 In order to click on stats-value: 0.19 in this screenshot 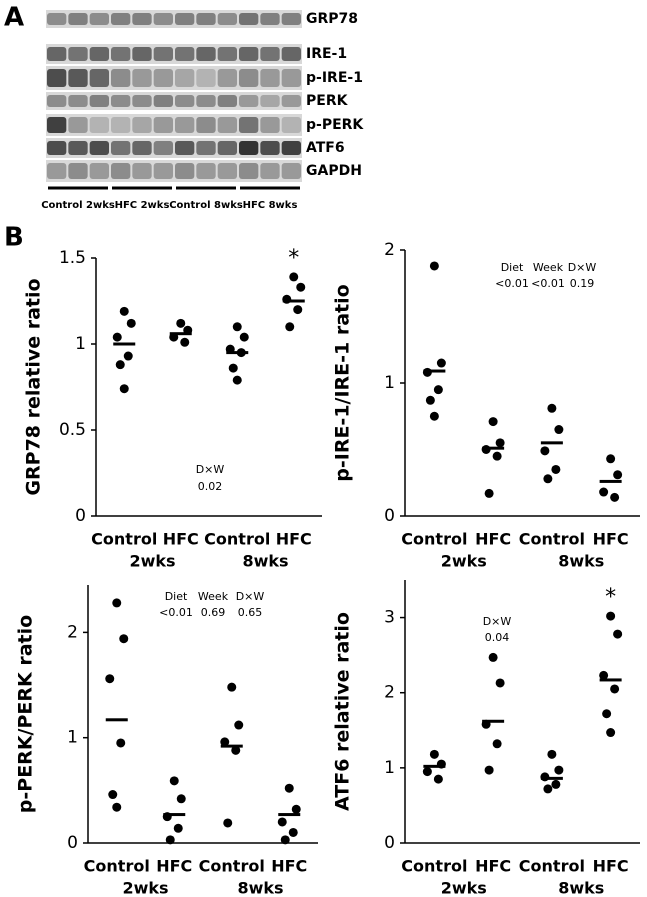, I will do `click(582, 283)`.